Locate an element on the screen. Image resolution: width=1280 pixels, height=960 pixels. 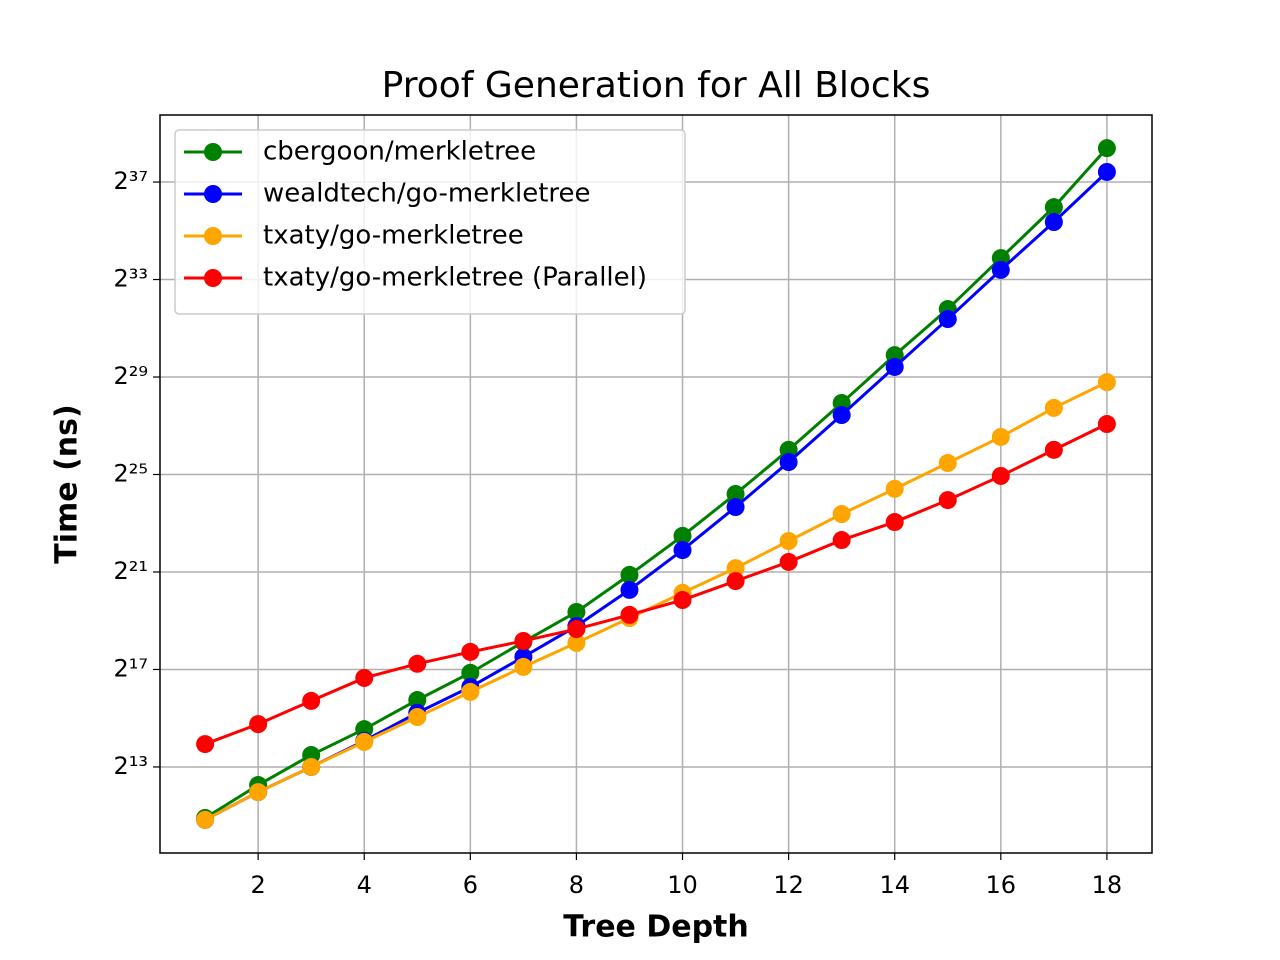
legend-label: txaty/go-merkletree (Parallel) is located at coordinates (455, 278).